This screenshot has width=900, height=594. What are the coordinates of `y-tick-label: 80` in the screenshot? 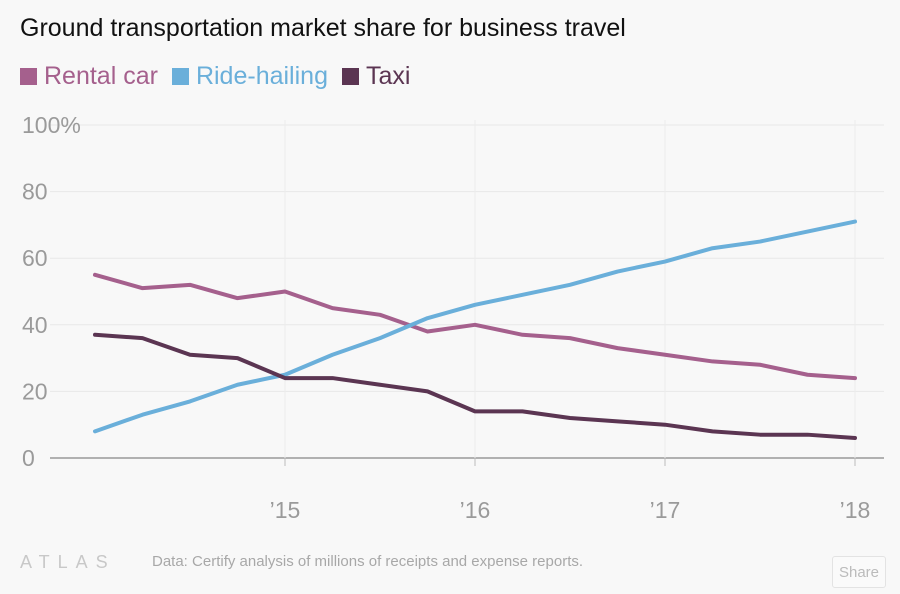 It's located at (35, 192).